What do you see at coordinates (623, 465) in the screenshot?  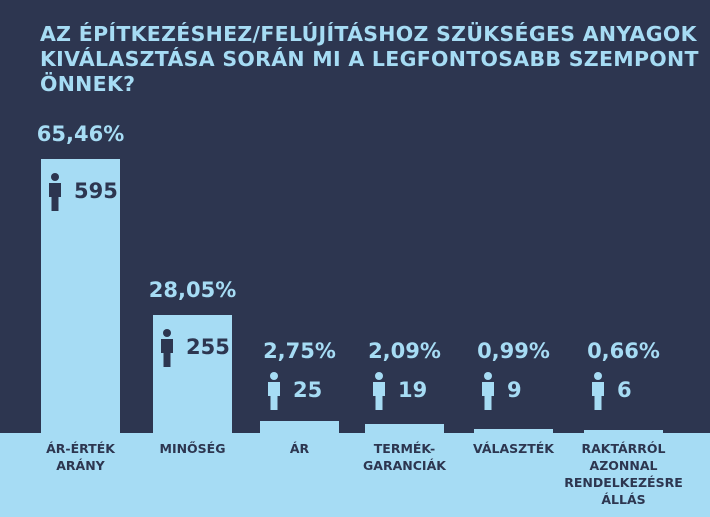 I see `category-label-line: AZONNAL` at bounding box center [623, 465].